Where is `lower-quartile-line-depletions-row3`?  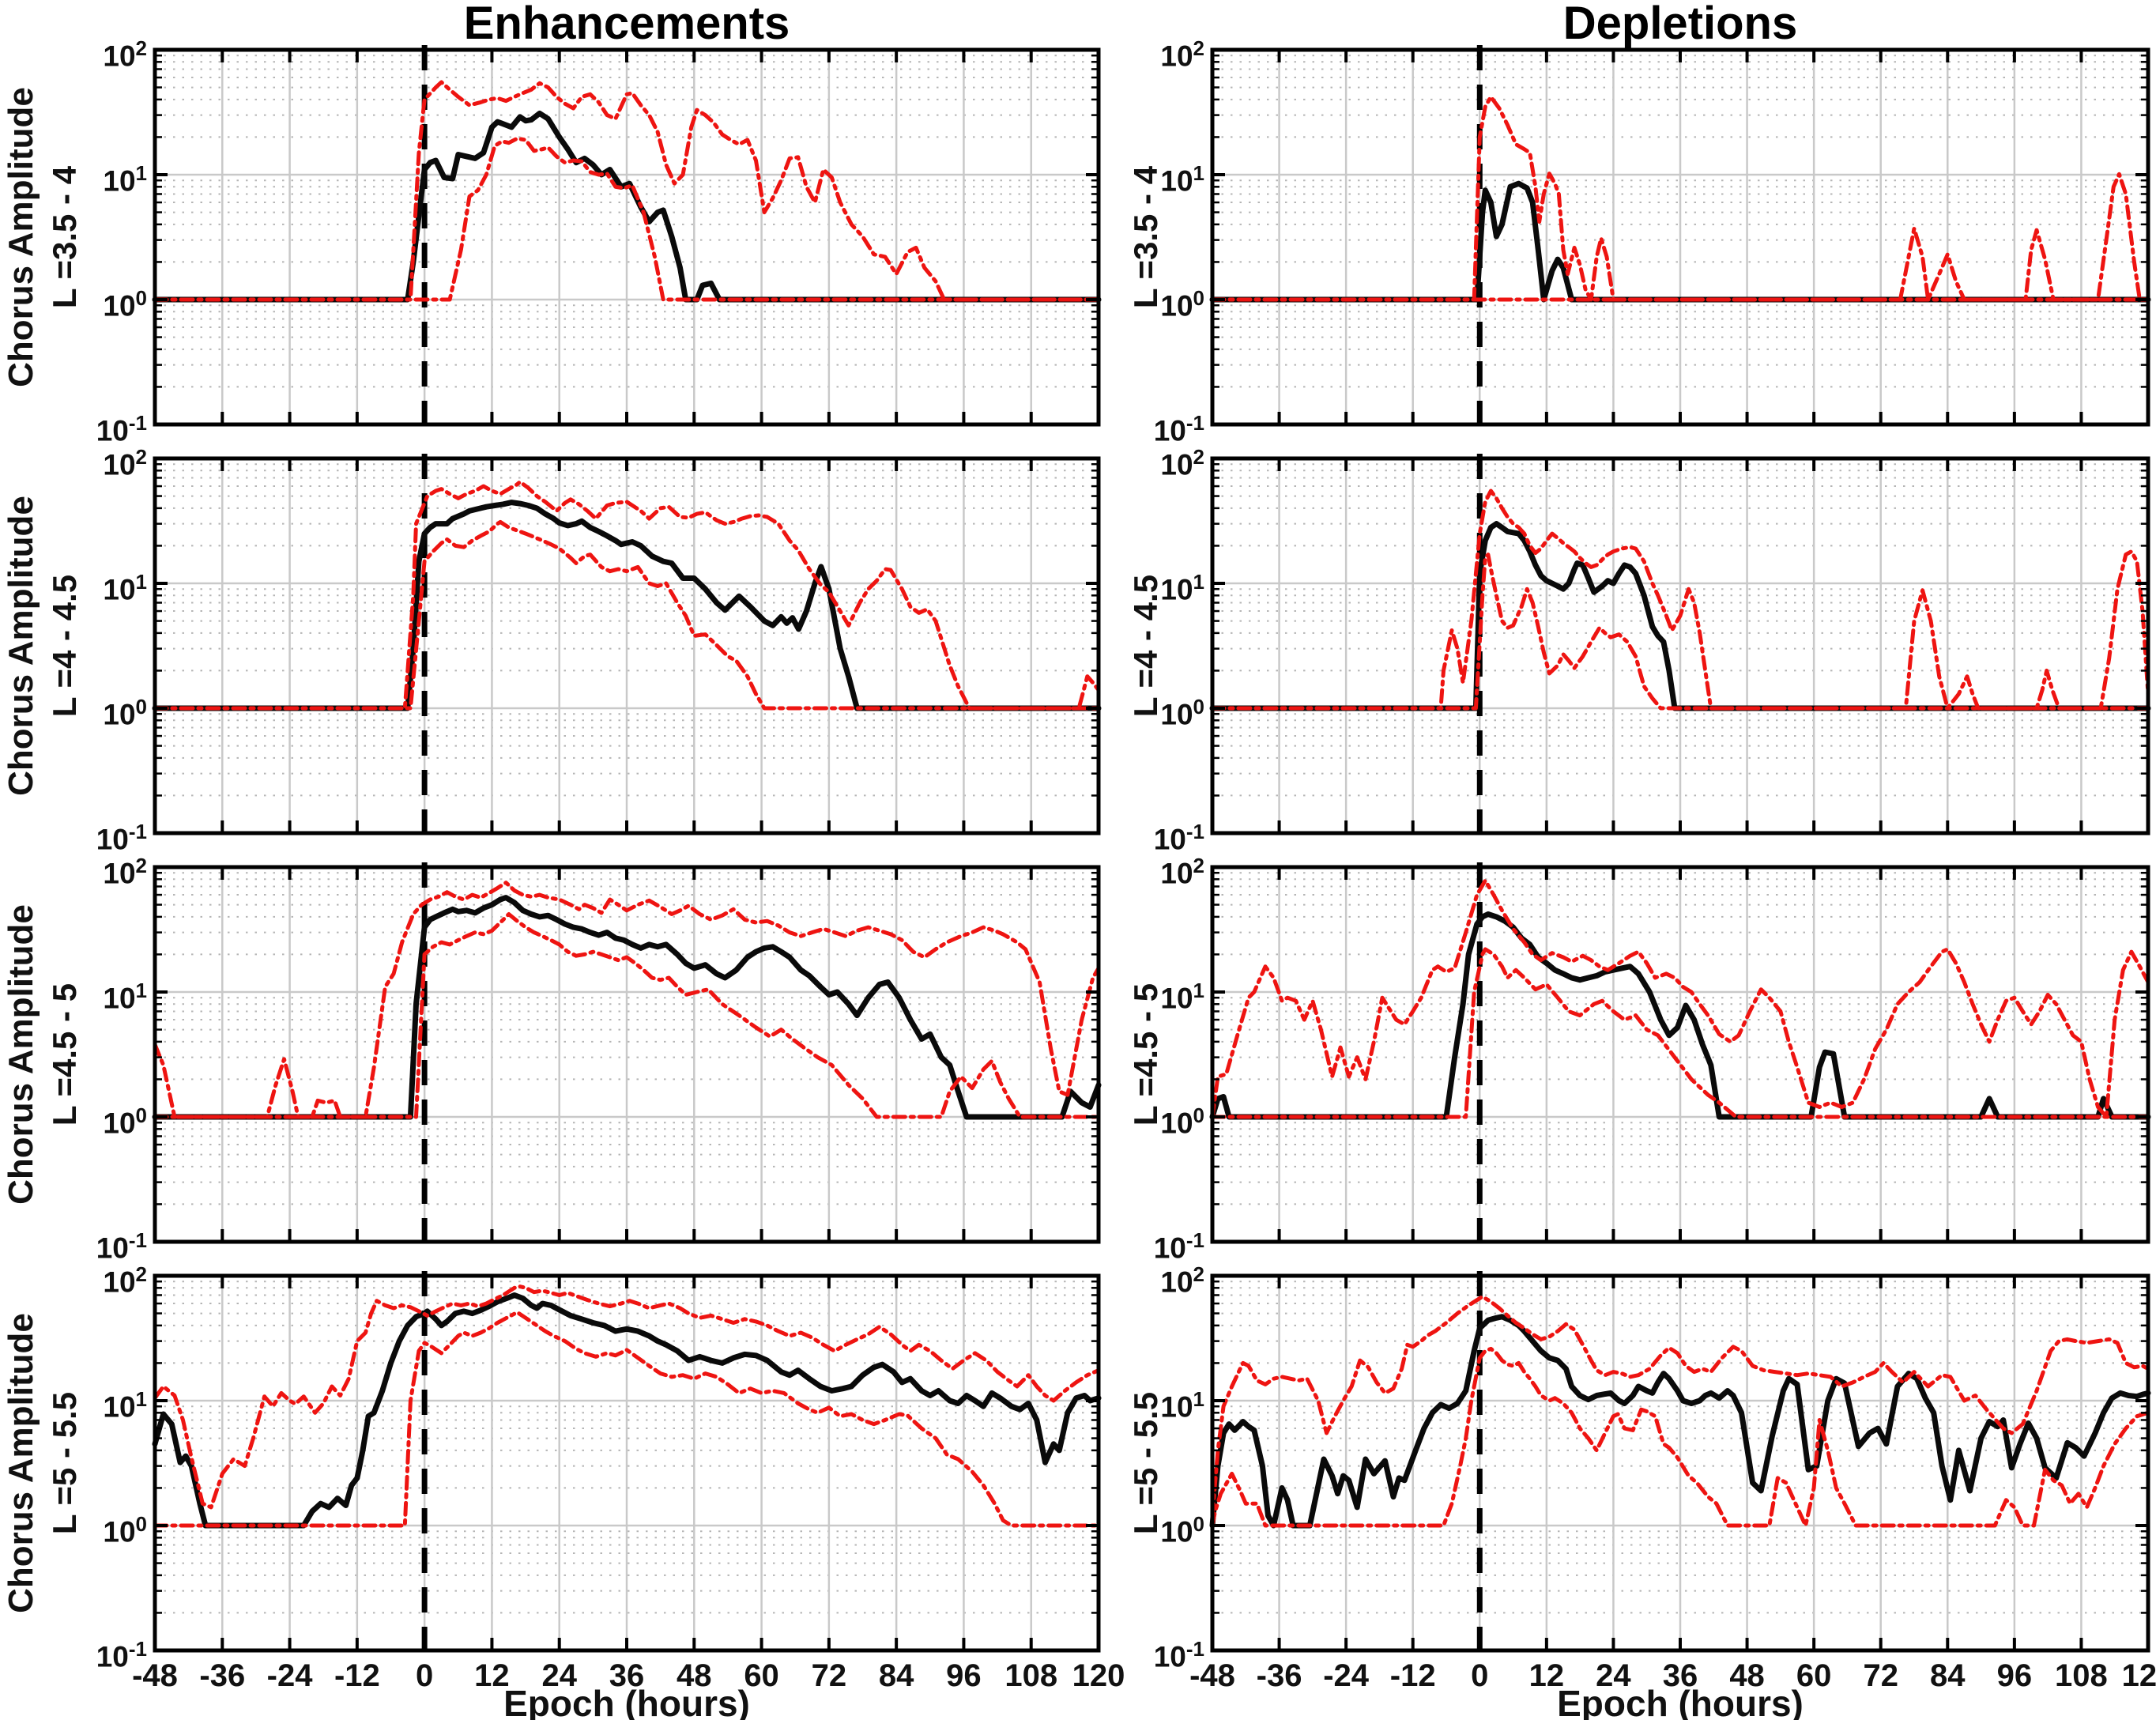
lower-quartile-line-depletions-row3 is located at coordinates (1680, 1033).